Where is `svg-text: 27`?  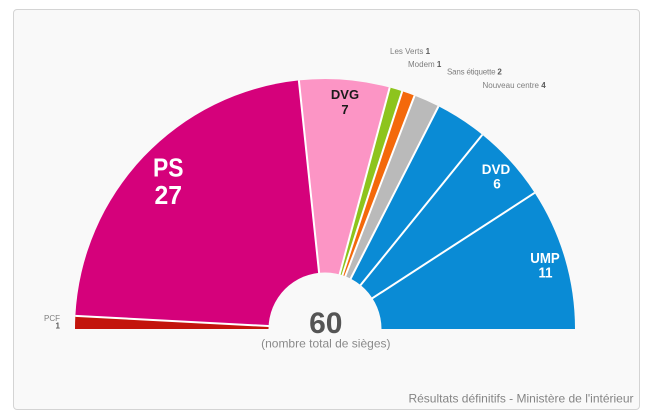
svg-text: 27 is located at coordinates (169, 195).